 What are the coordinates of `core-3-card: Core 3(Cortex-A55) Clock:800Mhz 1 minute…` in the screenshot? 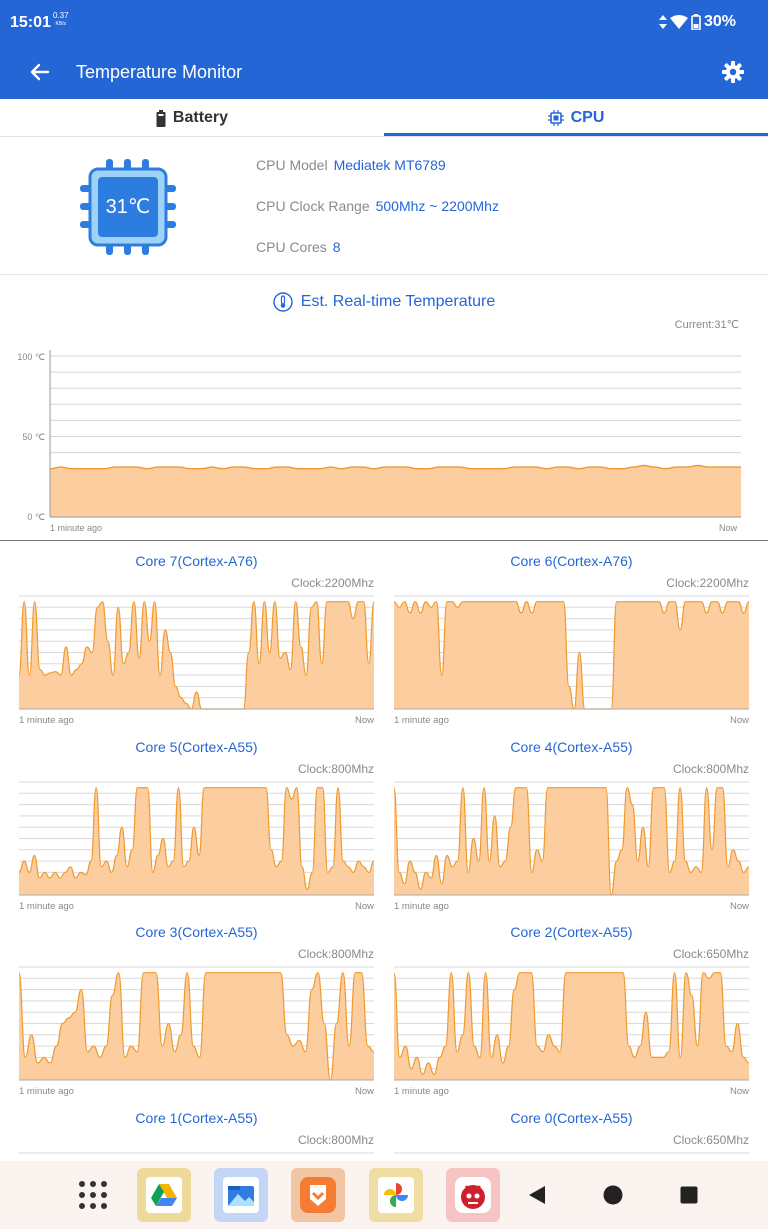 It's located at (196, 1005).